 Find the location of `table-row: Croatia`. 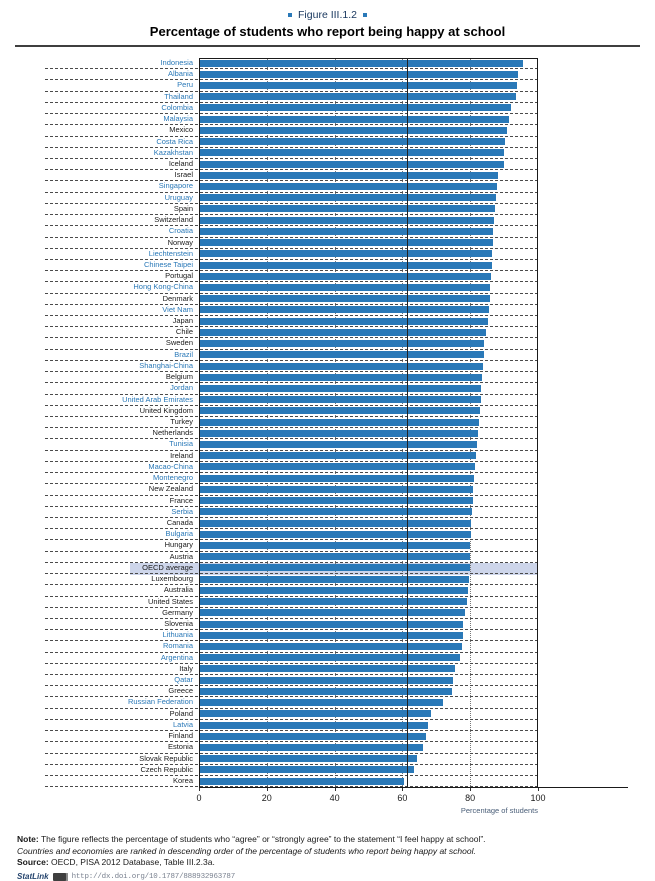

table-row: Croatia is located at coordinates (291, 232).